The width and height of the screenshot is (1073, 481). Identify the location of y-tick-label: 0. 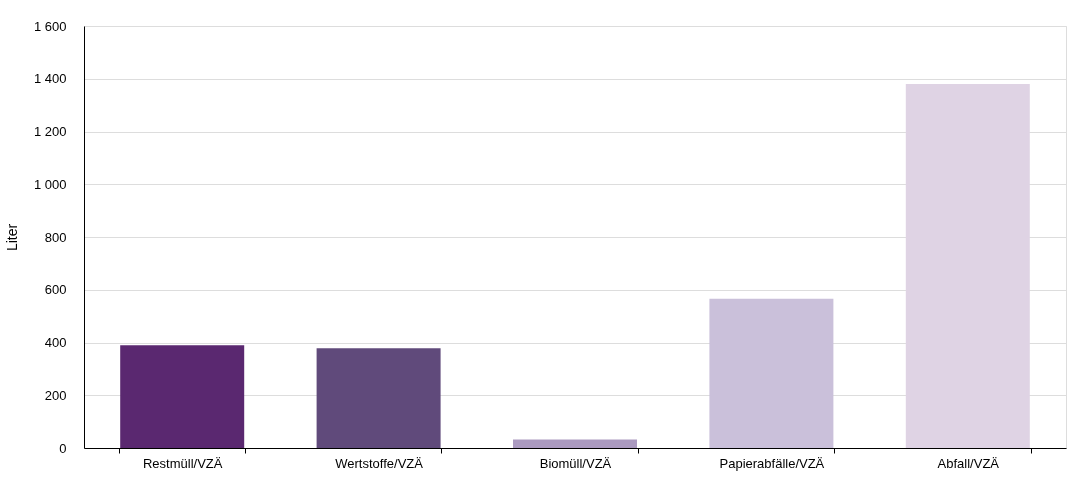
(63, 448).